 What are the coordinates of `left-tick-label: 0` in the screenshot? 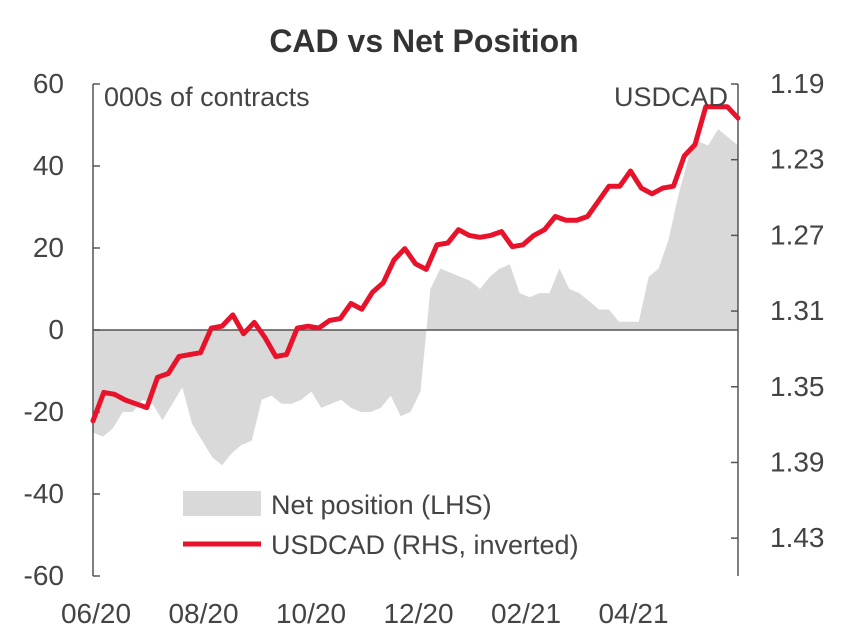 It's located at (56, 329).